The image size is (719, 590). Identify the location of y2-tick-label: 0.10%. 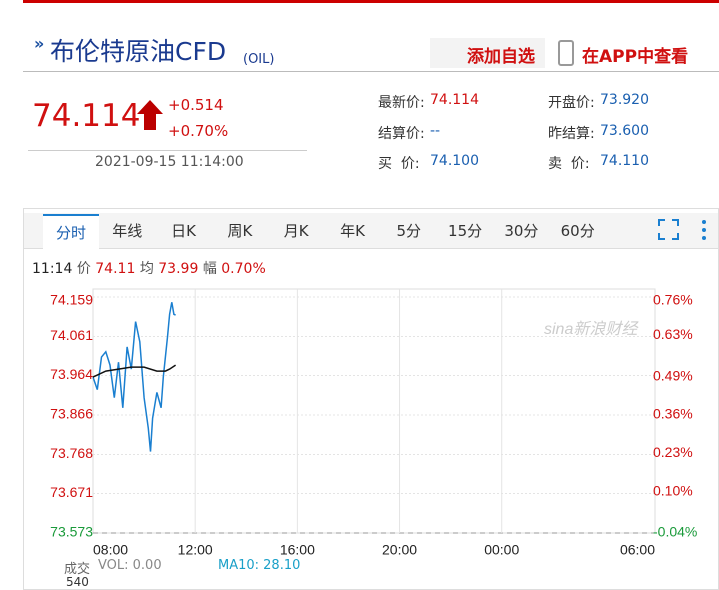
(673, 490).